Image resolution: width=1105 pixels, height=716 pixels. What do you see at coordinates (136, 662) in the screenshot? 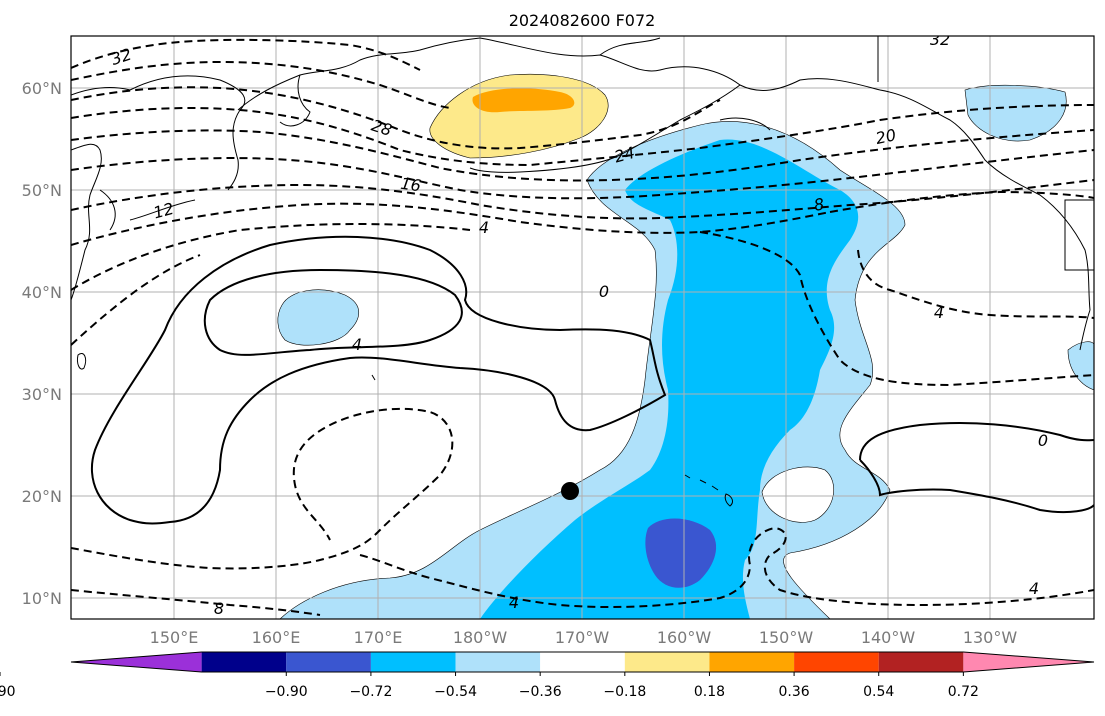
I see `colorbar-extend-min` at bounding box center [136, 662].